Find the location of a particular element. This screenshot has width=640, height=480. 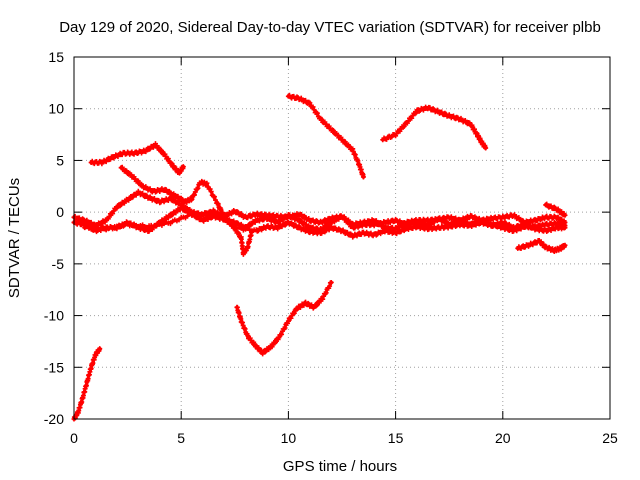

x-tick-label: 20 is located at coordinates (503, 438).